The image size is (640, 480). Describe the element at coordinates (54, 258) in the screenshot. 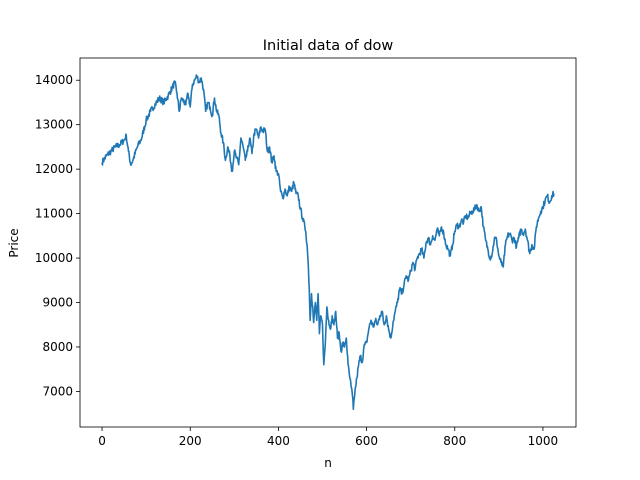

I see `y-tick-label: 10000` at that location.